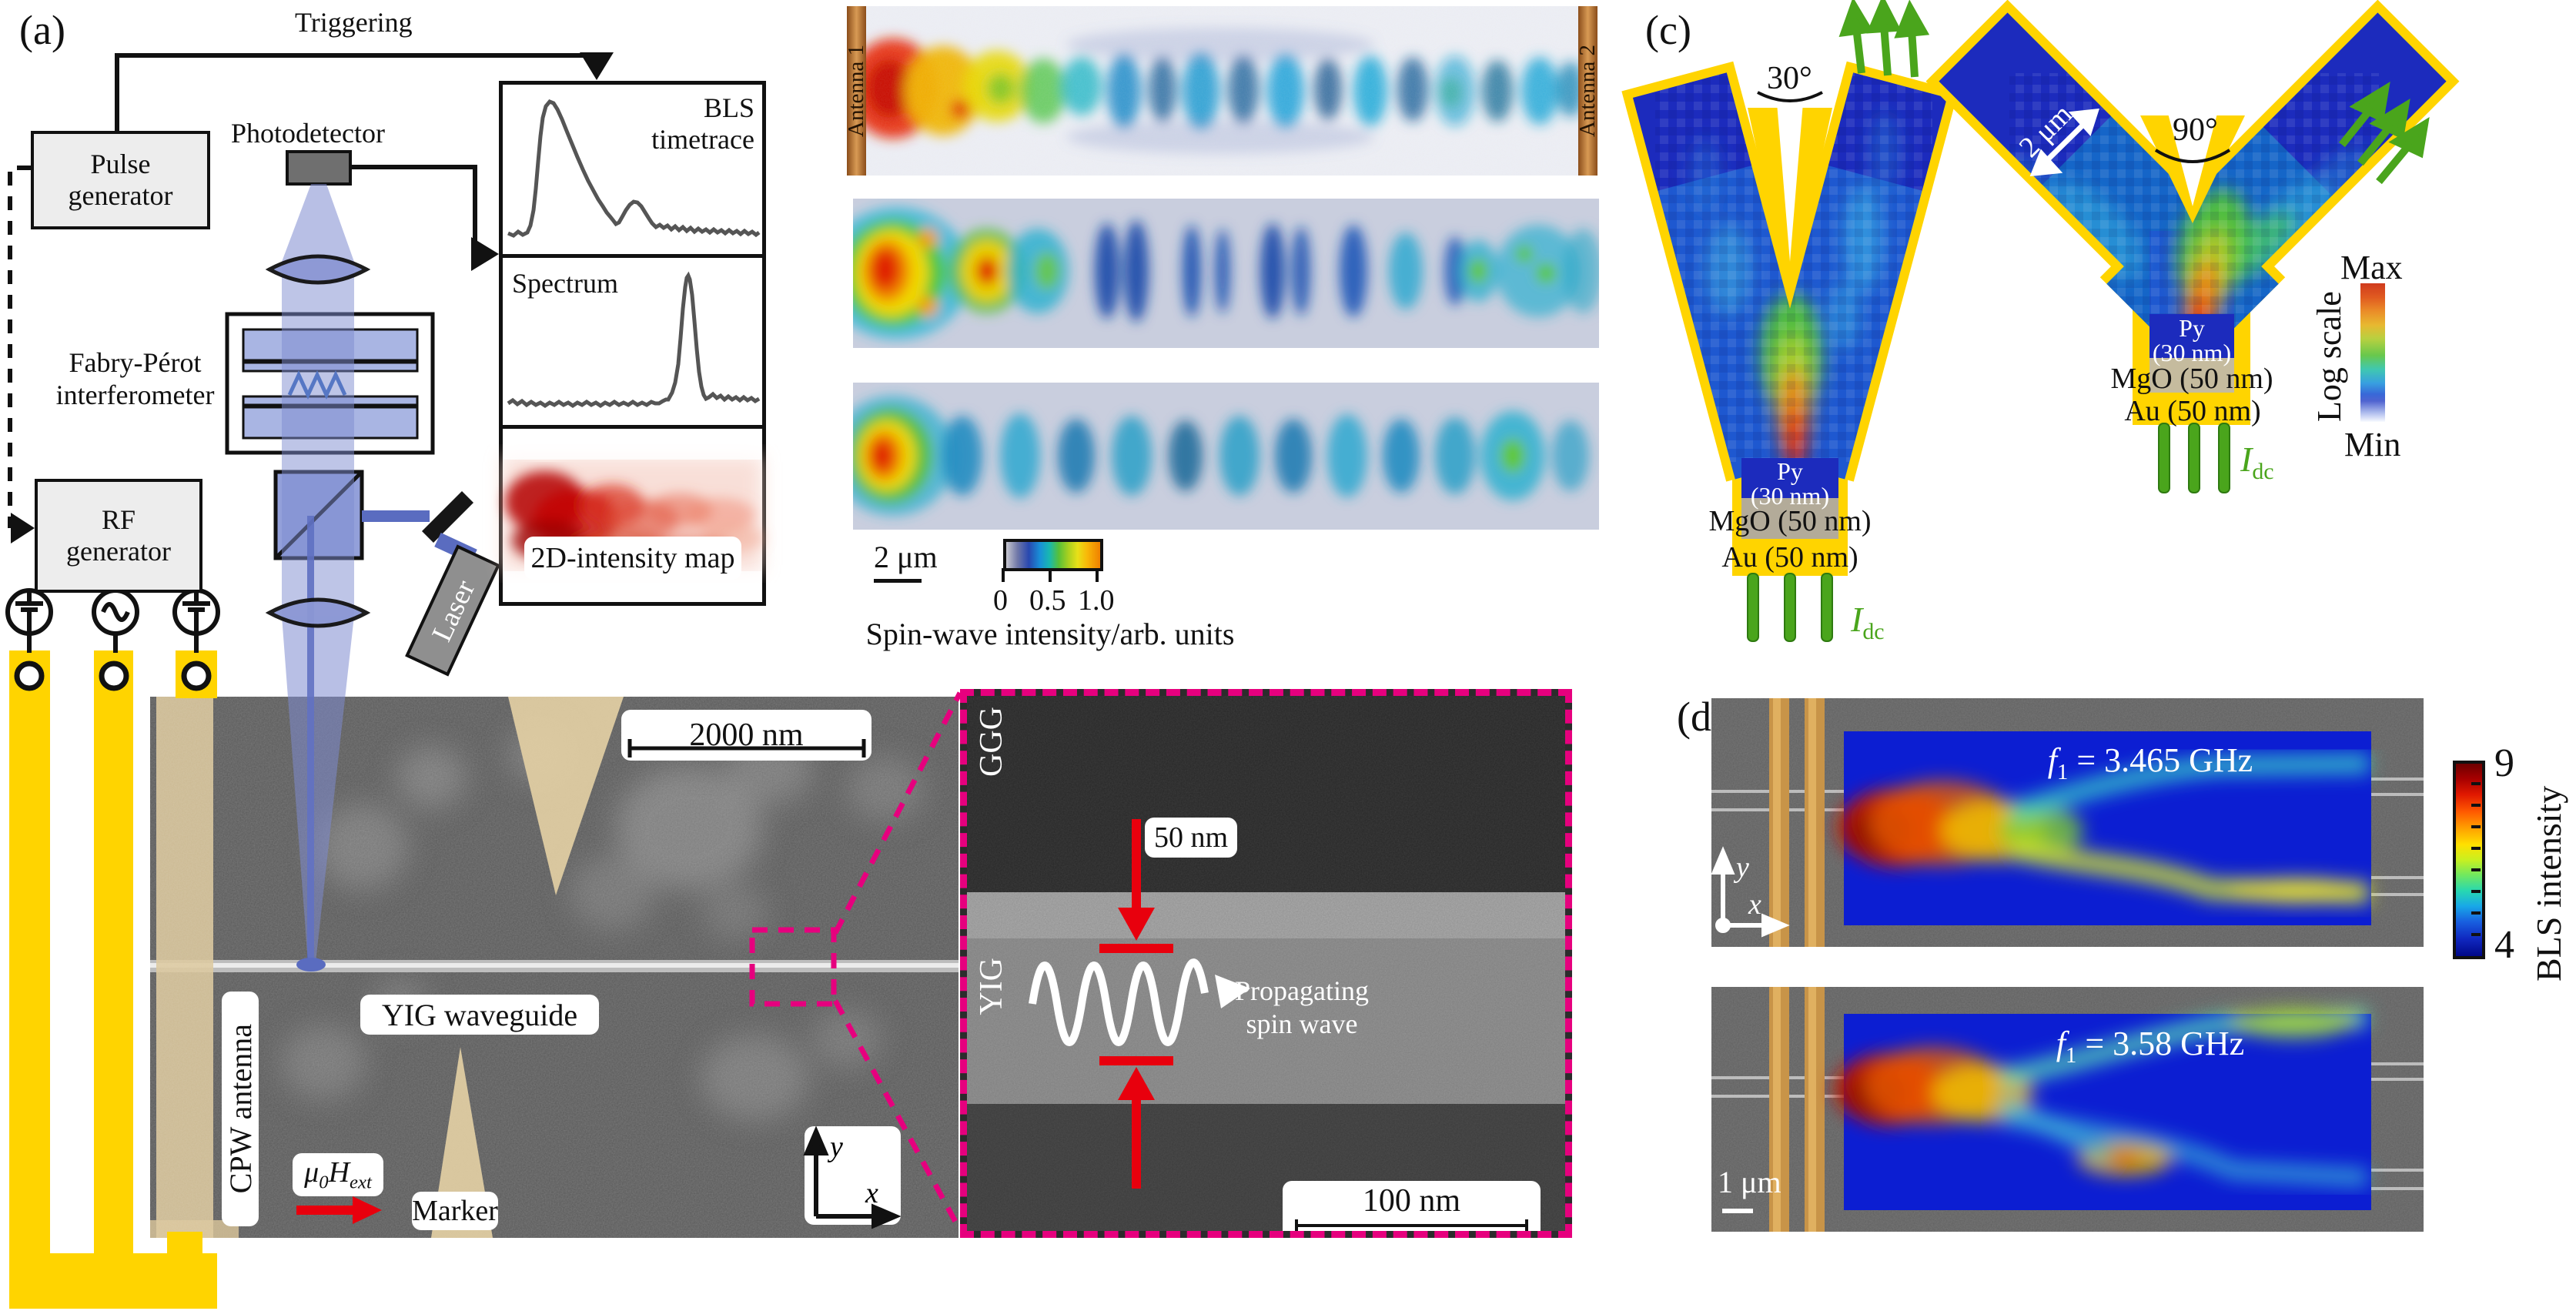 This screenshot has height=1311, width=2576. Describe the element at coordinates (1226, 273) in the screenshot. I see `spinwave-map-sim1` at that location.